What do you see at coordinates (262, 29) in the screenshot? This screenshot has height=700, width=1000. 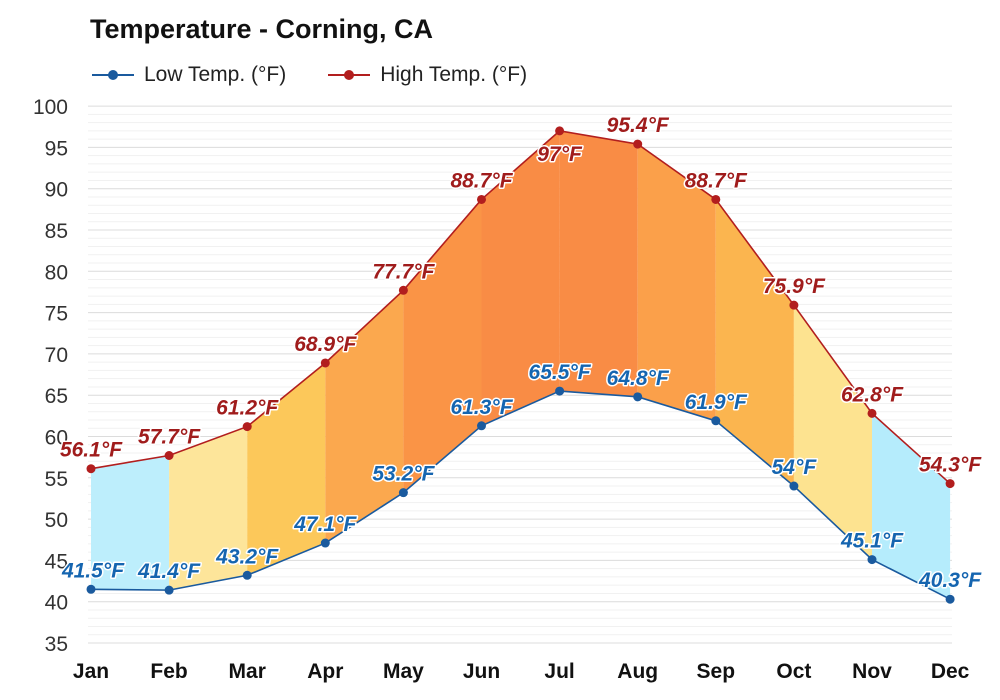 I see `chart-title: Temperature - Corning, CA` at bounding box center [262, 29].